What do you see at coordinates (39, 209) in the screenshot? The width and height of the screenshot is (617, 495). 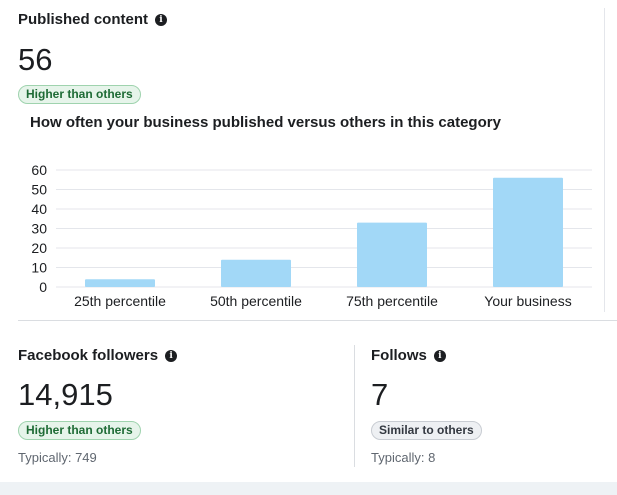 I see `y-tick-label: 40` at bounding box center [39, 209].